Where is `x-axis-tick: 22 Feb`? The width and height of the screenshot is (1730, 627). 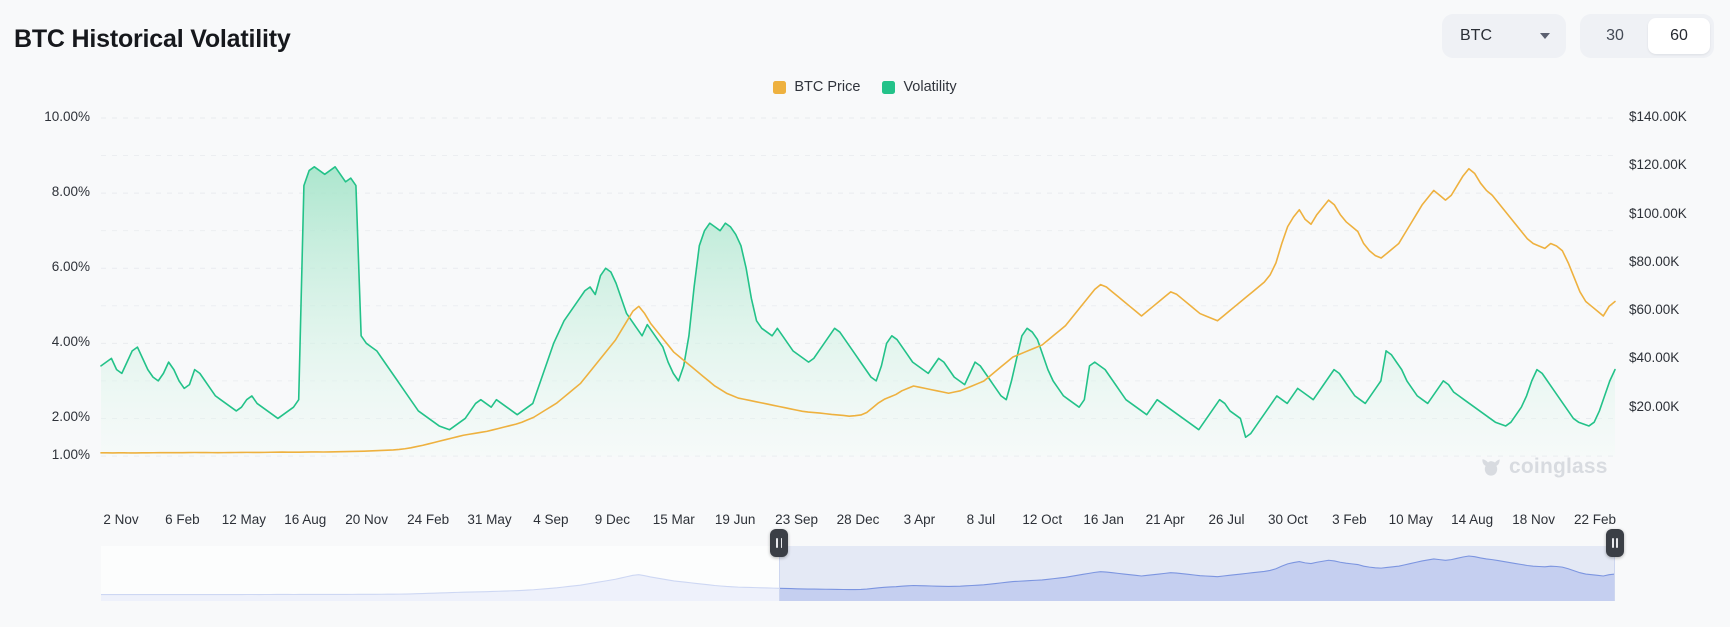 x-axis-tick: 22 Feb is located at coordinates (1595, 519).